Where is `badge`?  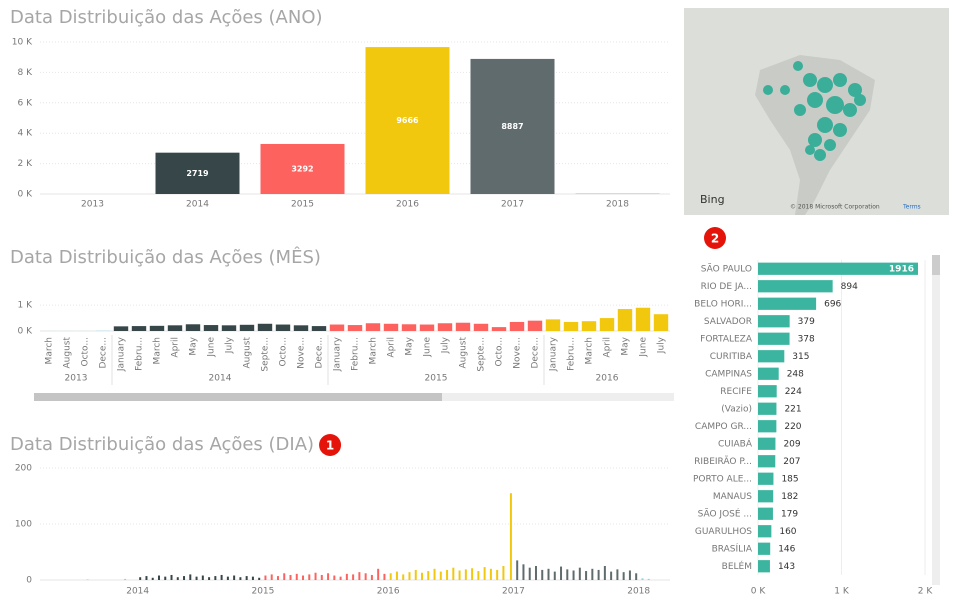 badge is located at coordinates (715, 238).